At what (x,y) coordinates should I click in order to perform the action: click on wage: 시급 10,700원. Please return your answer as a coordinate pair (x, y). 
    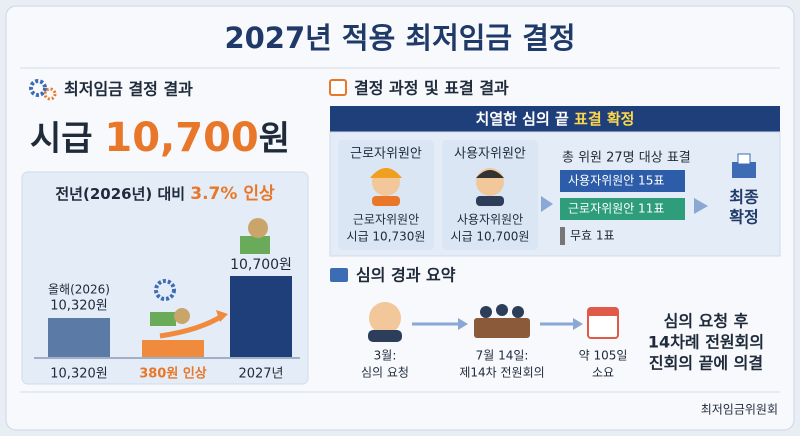
    Looking at the image, I should click on (160, 138).